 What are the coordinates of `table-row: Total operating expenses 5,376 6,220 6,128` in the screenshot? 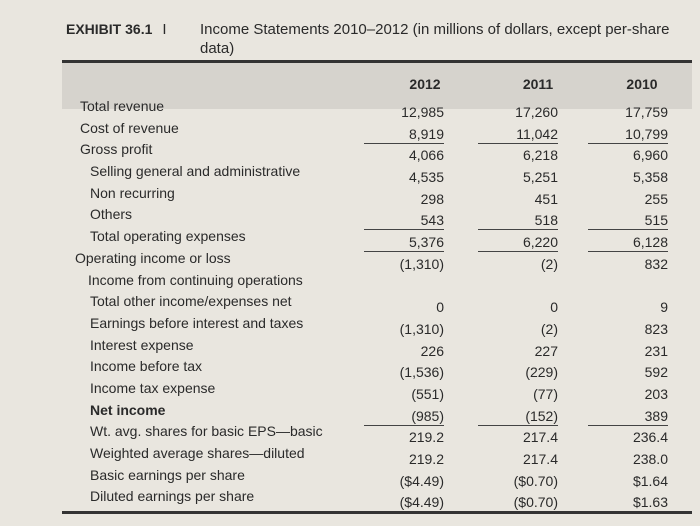 It's located at (350, 238).